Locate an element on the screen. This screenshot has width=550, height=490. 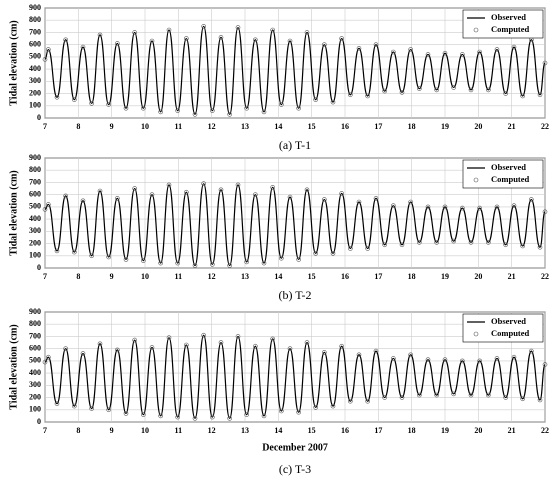
x-axis-label: December 2007 is located at coordinates (295, 447).